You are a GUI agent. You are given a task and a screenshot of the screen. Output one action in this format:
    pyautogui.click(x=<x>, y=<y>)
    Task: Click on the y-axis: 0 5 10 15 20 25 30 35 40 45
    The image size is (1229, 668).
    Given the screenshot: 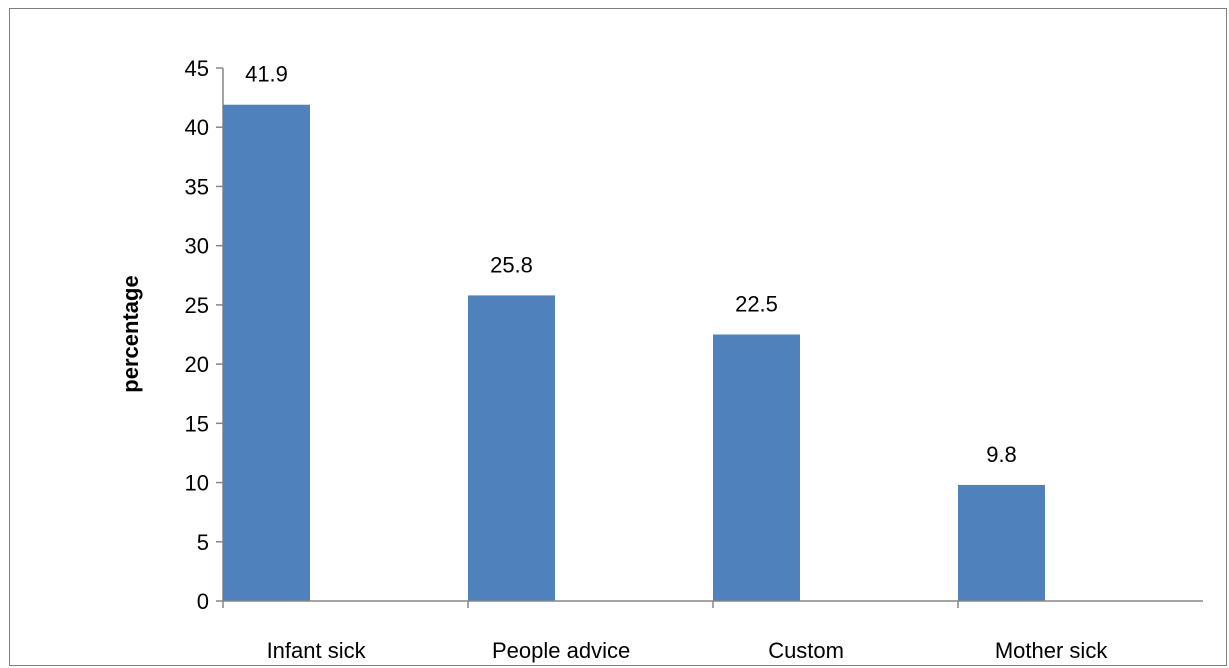 What is the action you would take?
    pyautogui.click(x=204, y=335)
    